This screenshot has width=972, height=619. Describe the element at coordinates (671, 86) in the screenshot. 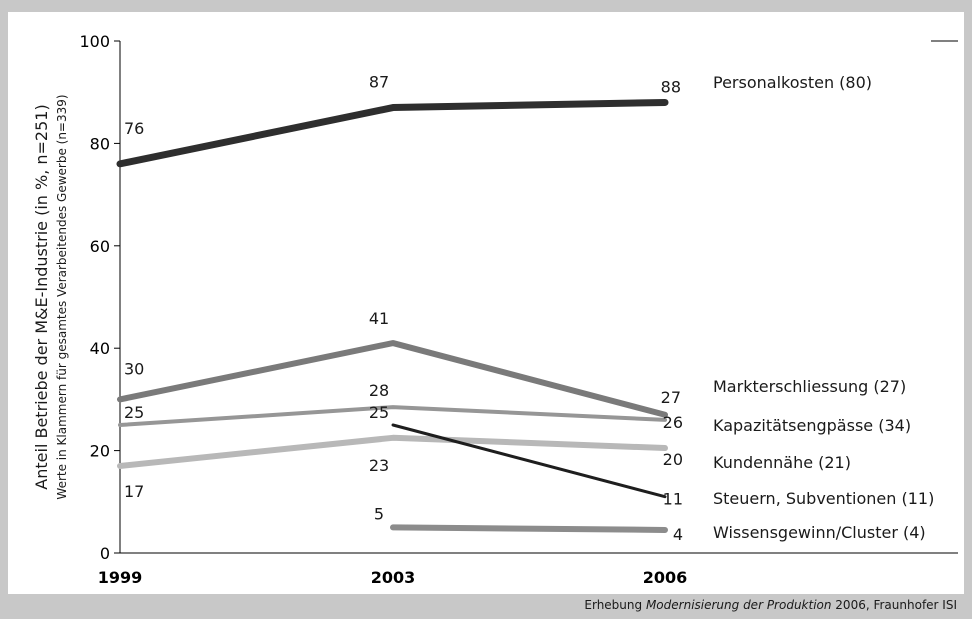

I see `data-label: 88` at that location.